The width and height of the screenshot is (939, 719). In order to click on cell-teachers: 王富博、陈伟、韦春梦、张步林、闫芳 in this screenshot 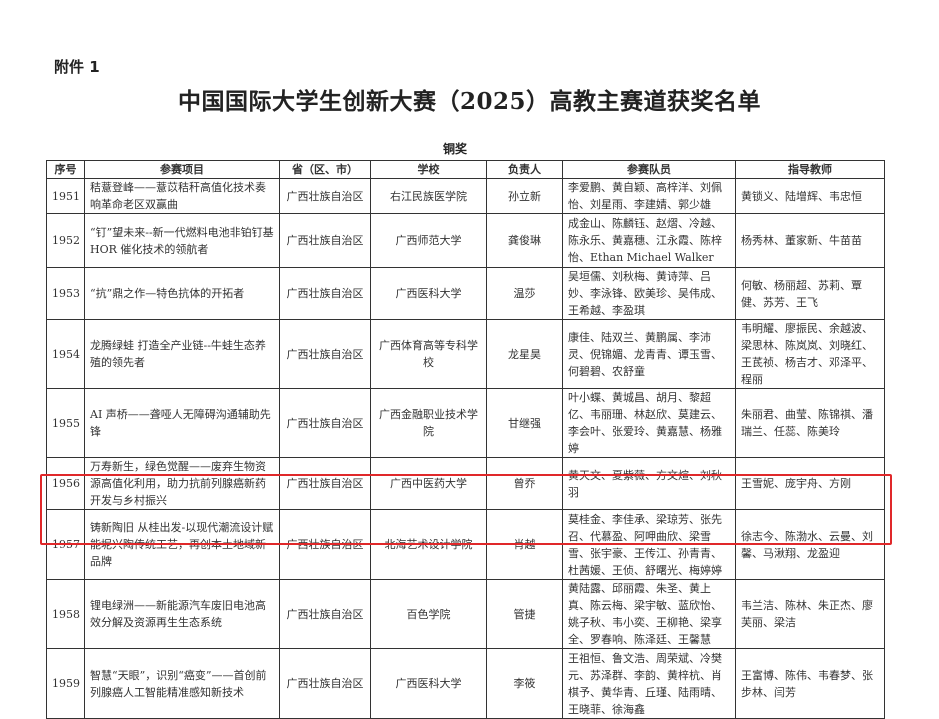, I will do `click(810, 683)`.